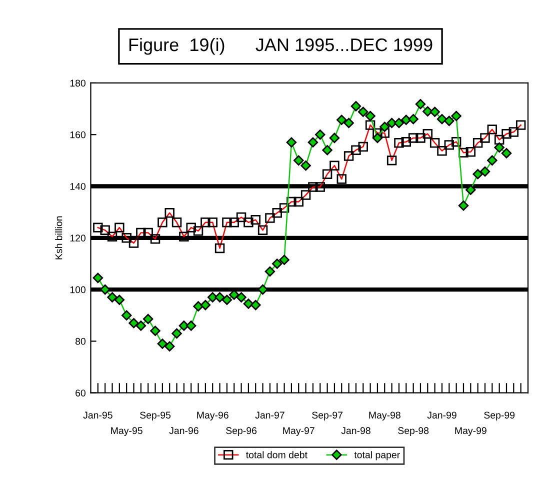 This screenshot has width=550, height=488. What do you see at coordinates (277, 454) in the screenshot?
I see `legend-label: total dom debt` at bounding box center [277, 454].